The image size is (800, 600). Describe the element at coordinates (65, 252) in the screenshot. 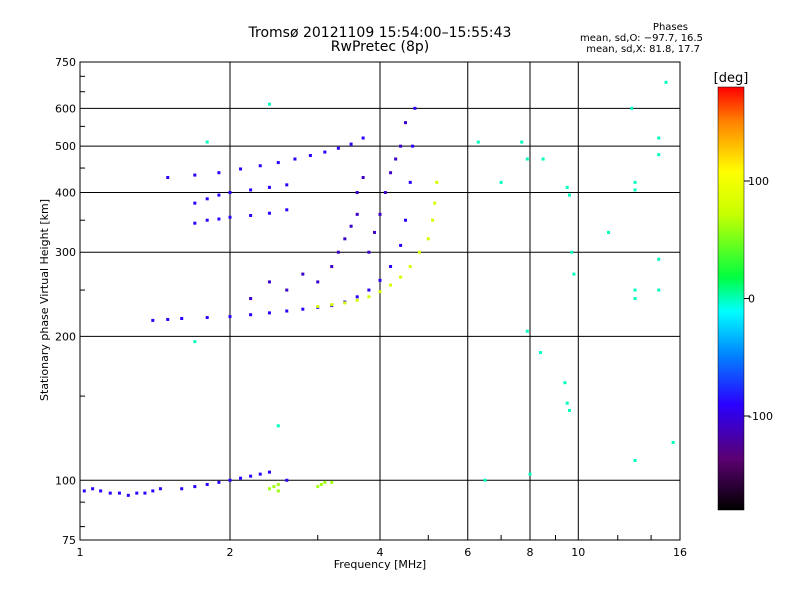

I see `y-tick-label: 300` at that location.